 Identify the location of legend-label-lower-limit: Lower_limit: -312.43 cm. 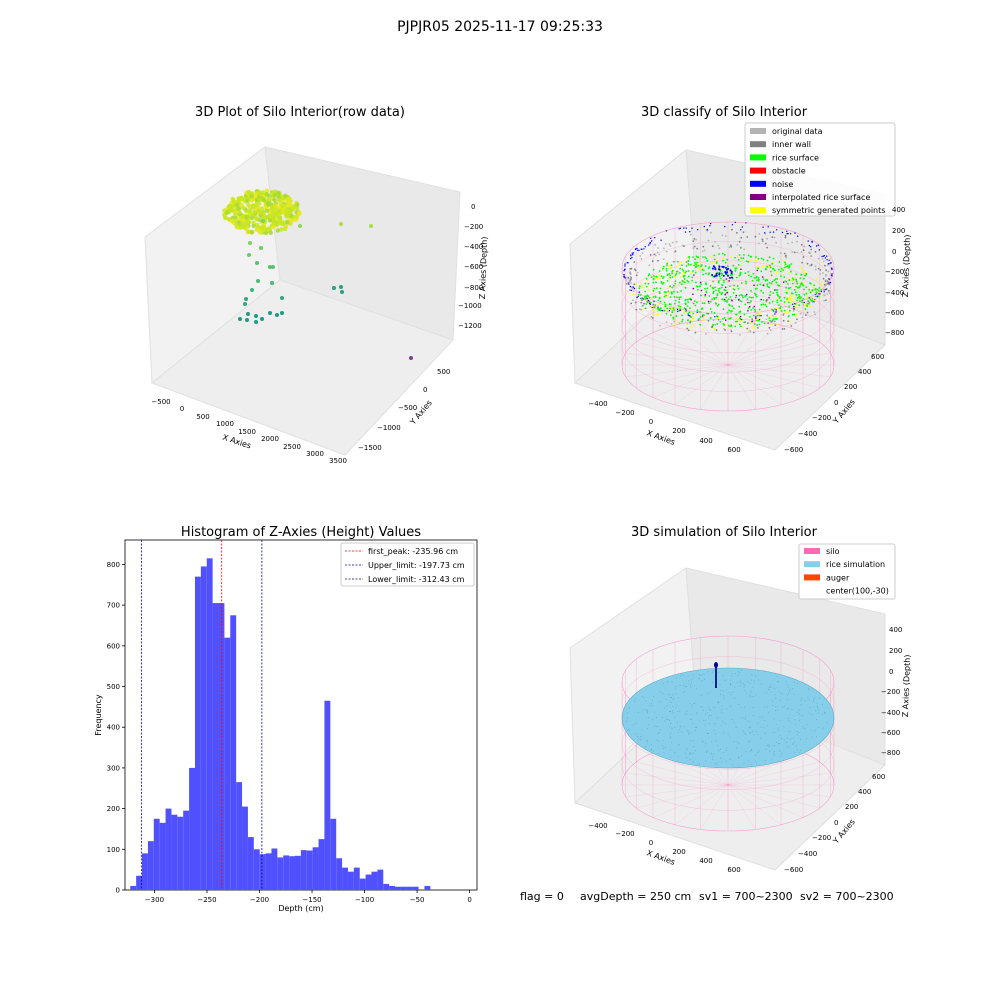
(416, 579).